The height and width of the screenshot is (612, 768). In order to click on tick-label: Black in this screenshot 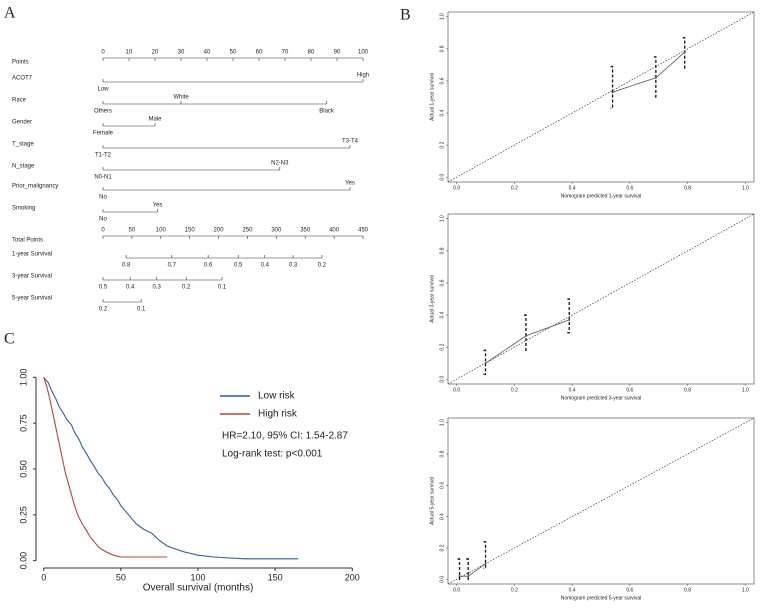, I will do `click(327, 112)`.